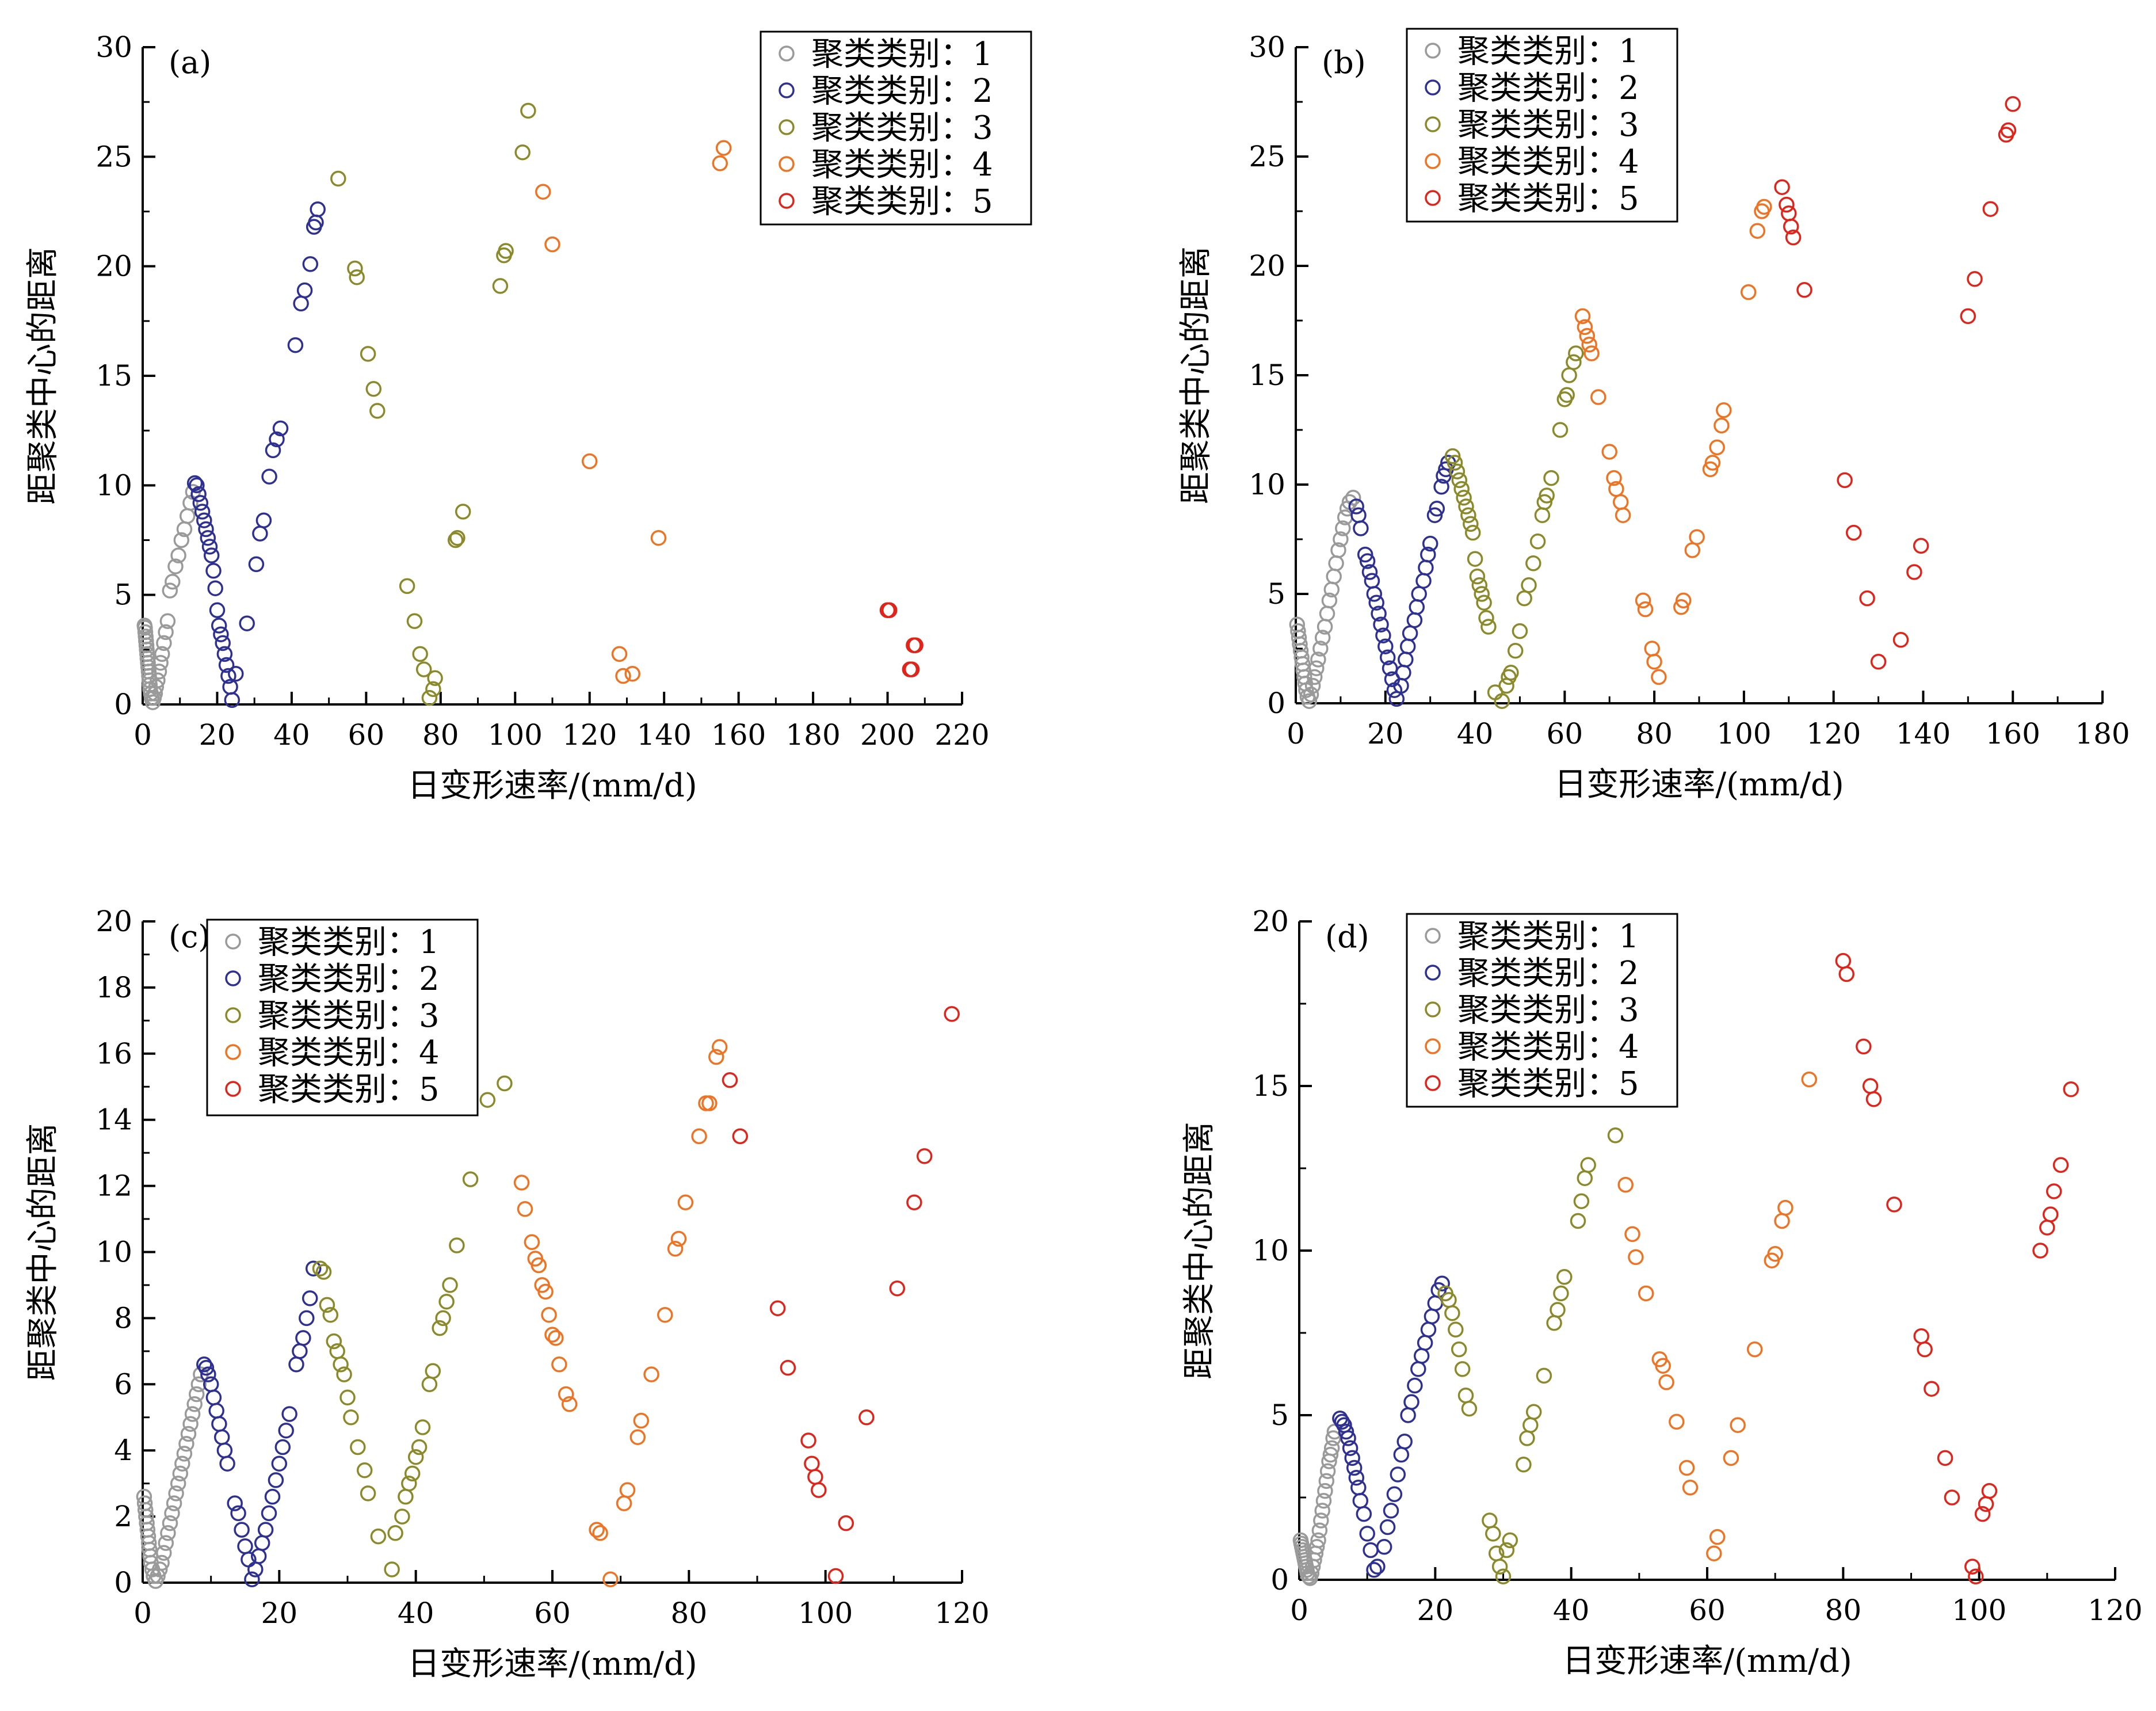  I want to click on y-axis-title: 距聚类中心的距离, so click(1196, 375).